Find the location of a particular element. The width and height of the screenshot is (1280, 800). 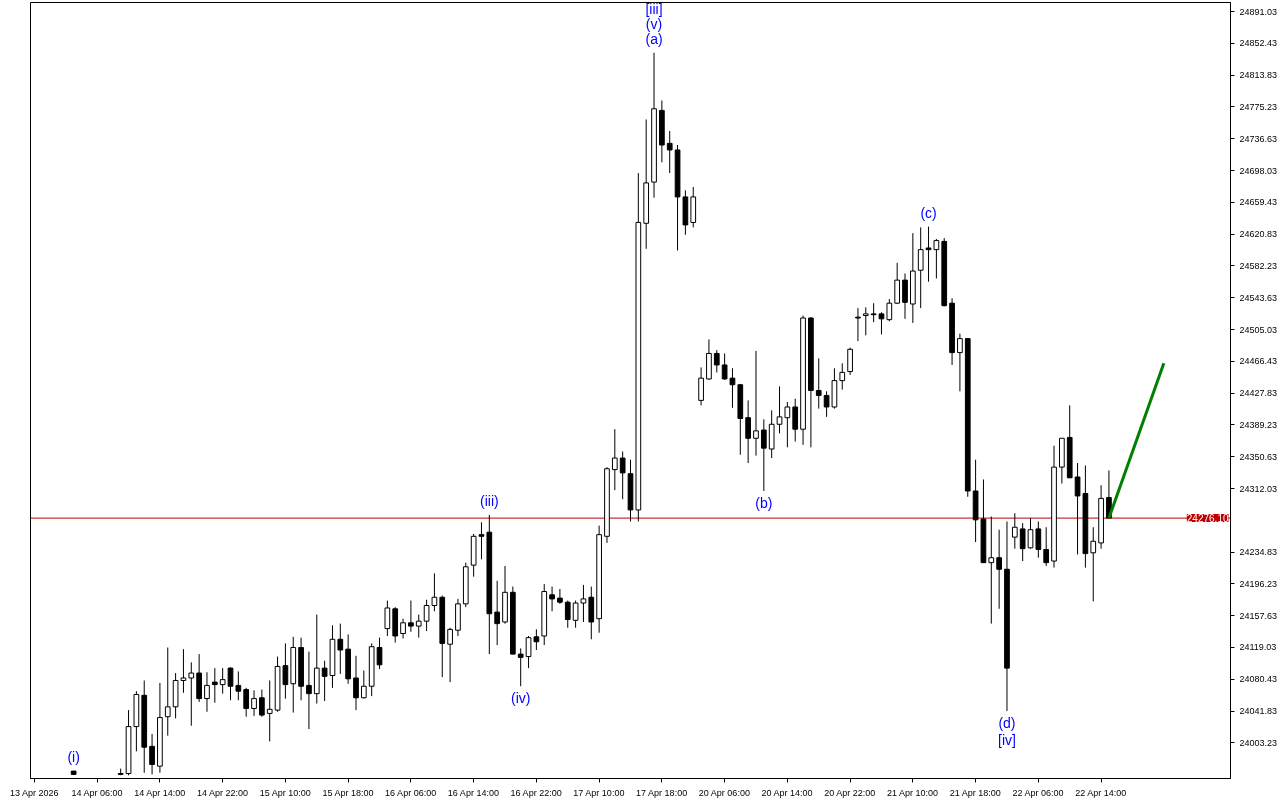

y-tick-label: 24698.03 is located at coordinates (1258, 170).